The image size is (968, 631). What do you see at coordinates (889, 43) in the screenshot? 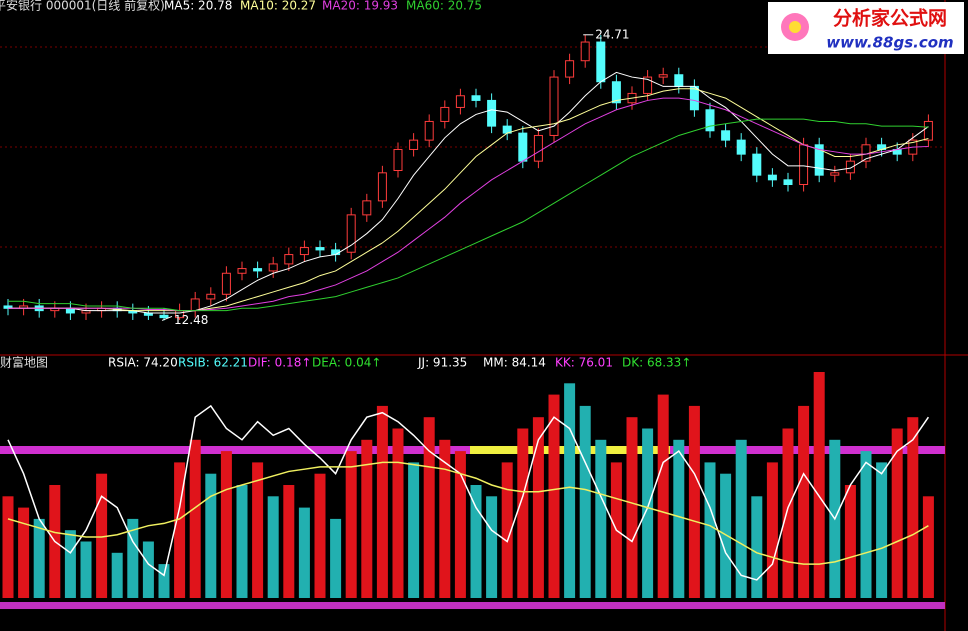
I see `logo-url: www.88gs.com` at bounding box center [889, 43].